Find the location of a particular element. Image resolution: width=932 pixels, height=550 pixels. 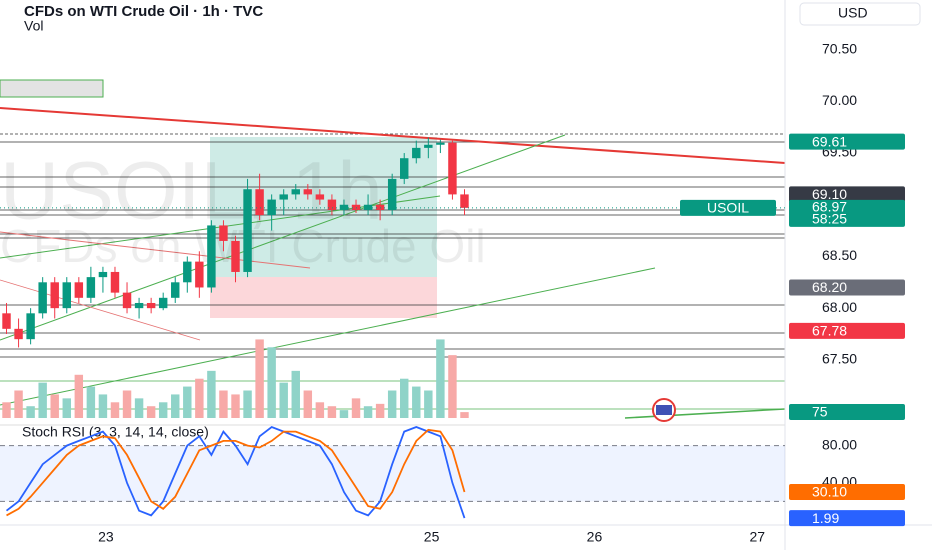

y-tick-label: 68.50 is located at coordinates (839, 255).